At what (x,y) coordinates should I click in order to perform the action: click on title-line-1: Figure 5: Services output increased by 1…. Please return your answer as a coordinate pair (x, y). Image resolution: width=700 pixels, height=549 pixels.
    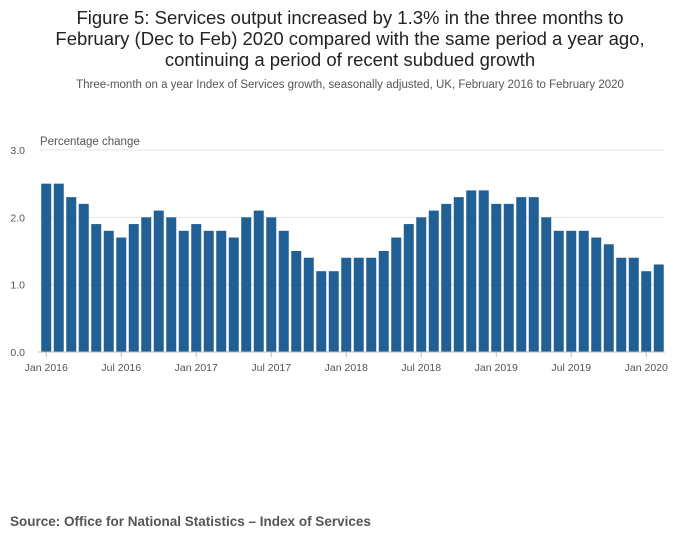
    Looking at the image, I should click on (350, 17).